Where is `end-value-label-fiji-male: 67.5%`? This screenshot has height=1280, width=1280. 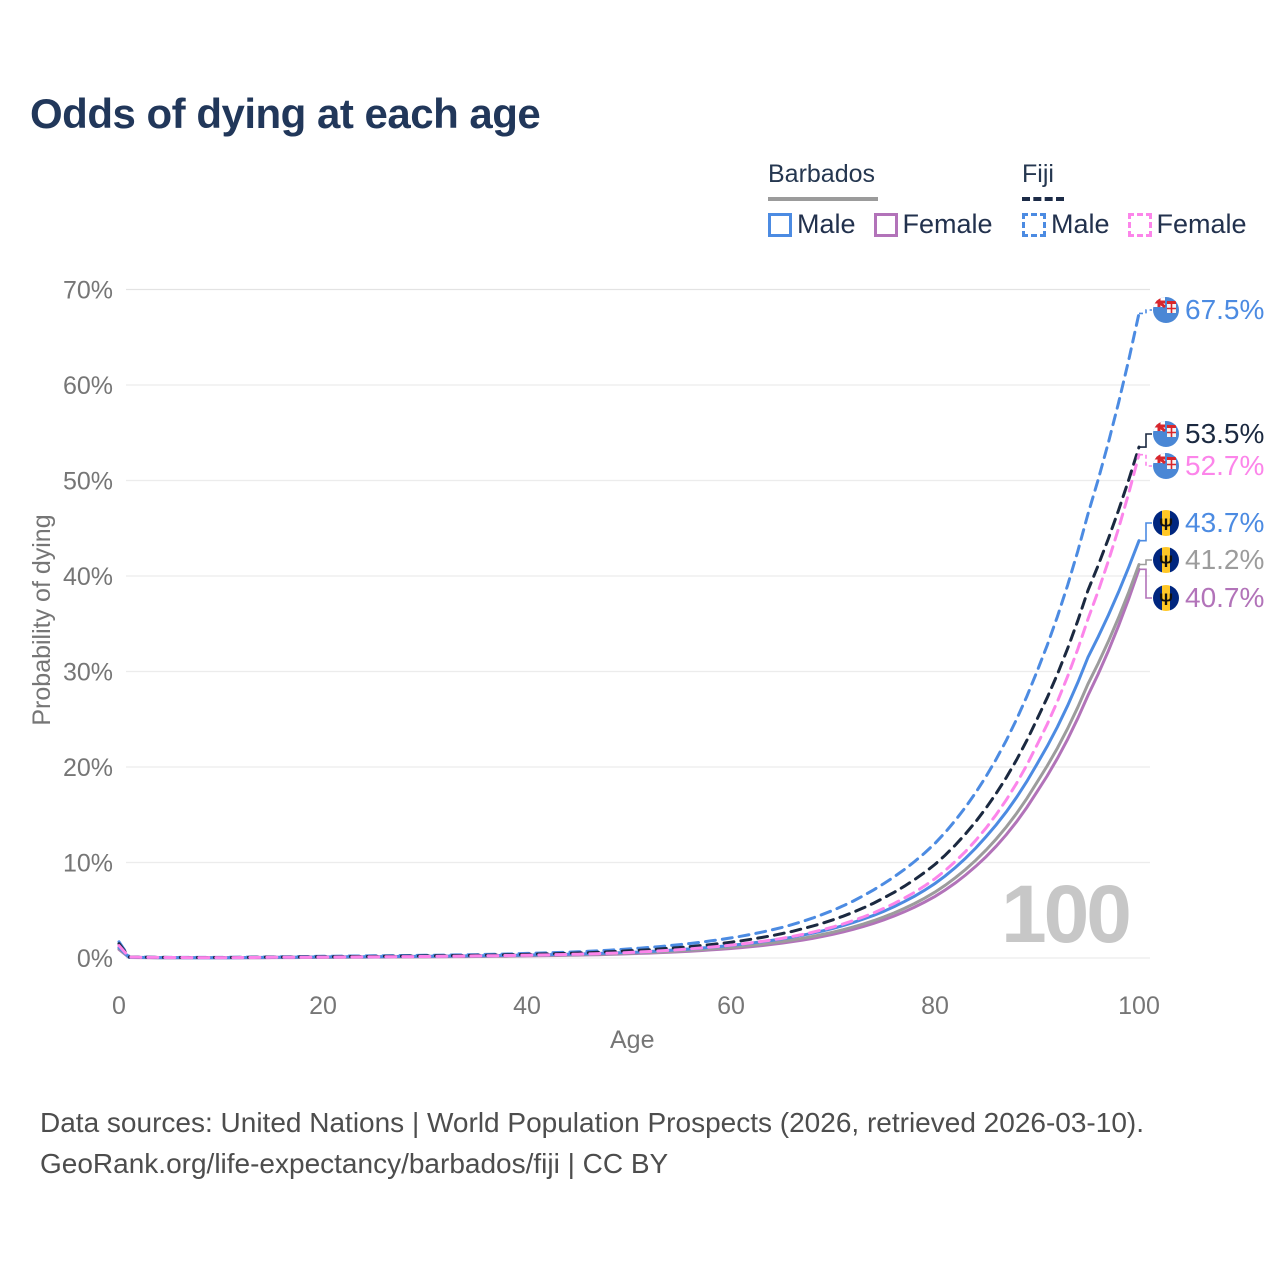
end-value-label-fiji-male: 67.5% is located at coordinates (1224, 309).